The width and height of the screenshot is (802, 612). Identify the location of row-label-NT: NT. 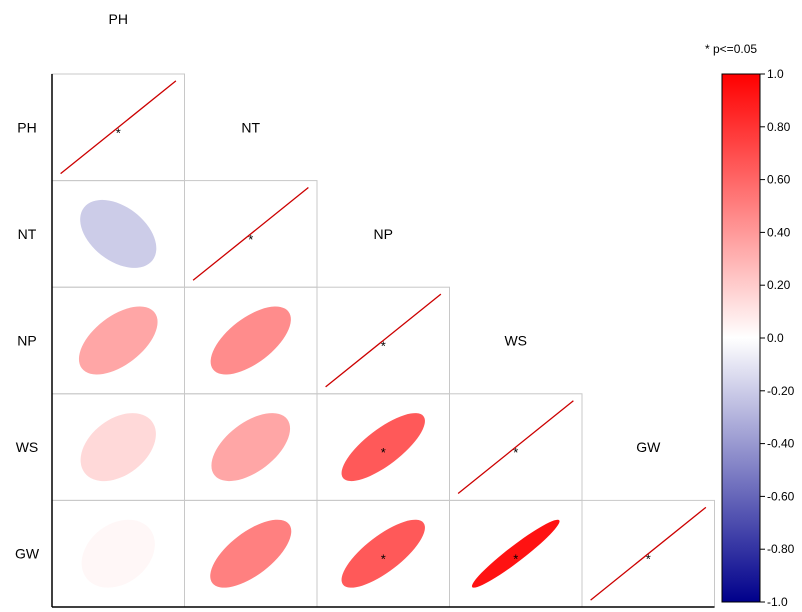
(27, 234).